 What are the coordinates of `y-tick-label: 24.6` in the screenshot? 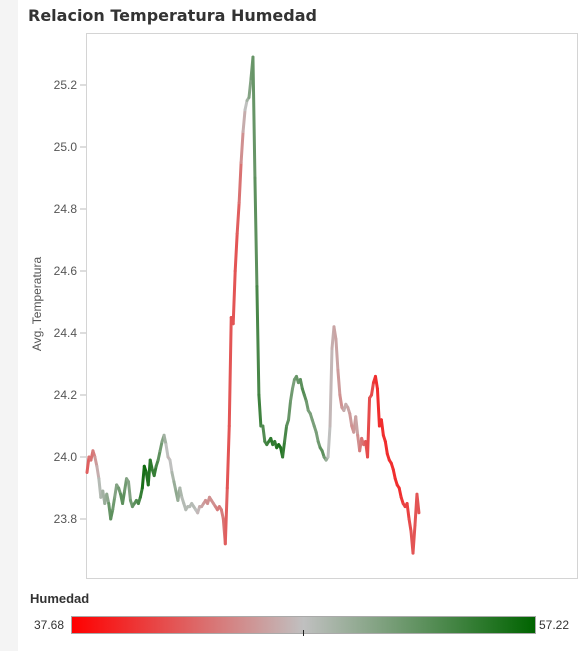 It's located at (66, 271).